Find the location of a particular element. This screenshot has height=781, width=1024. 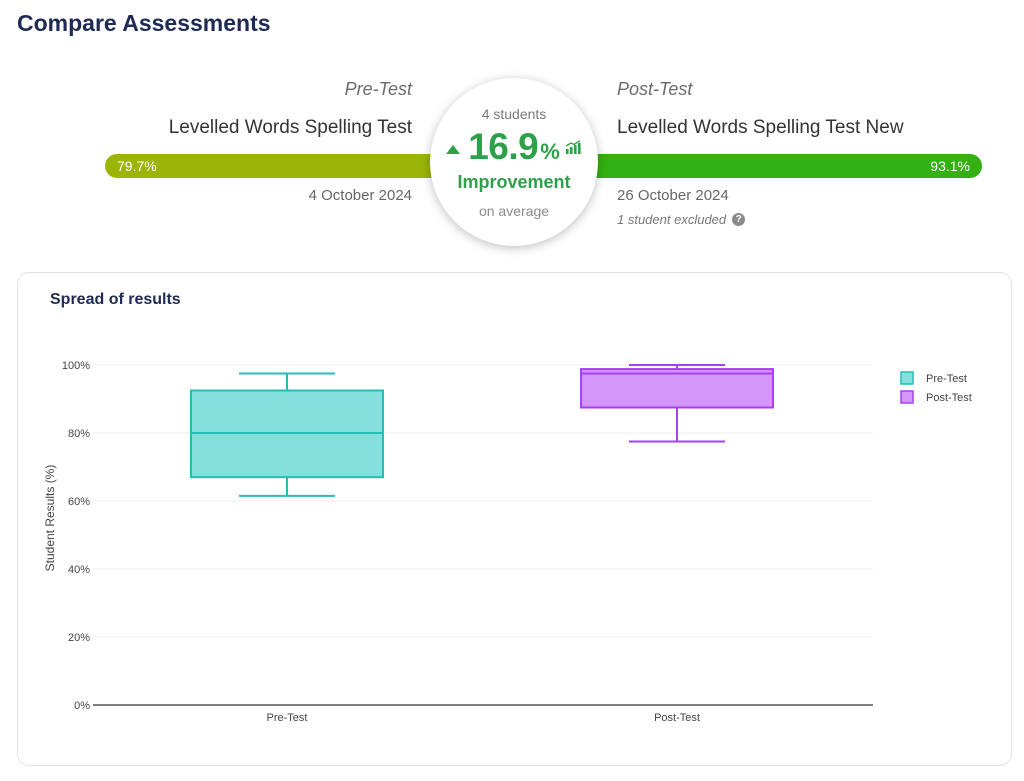

legend-label: Post-Test is located at coordinates (949, 398).